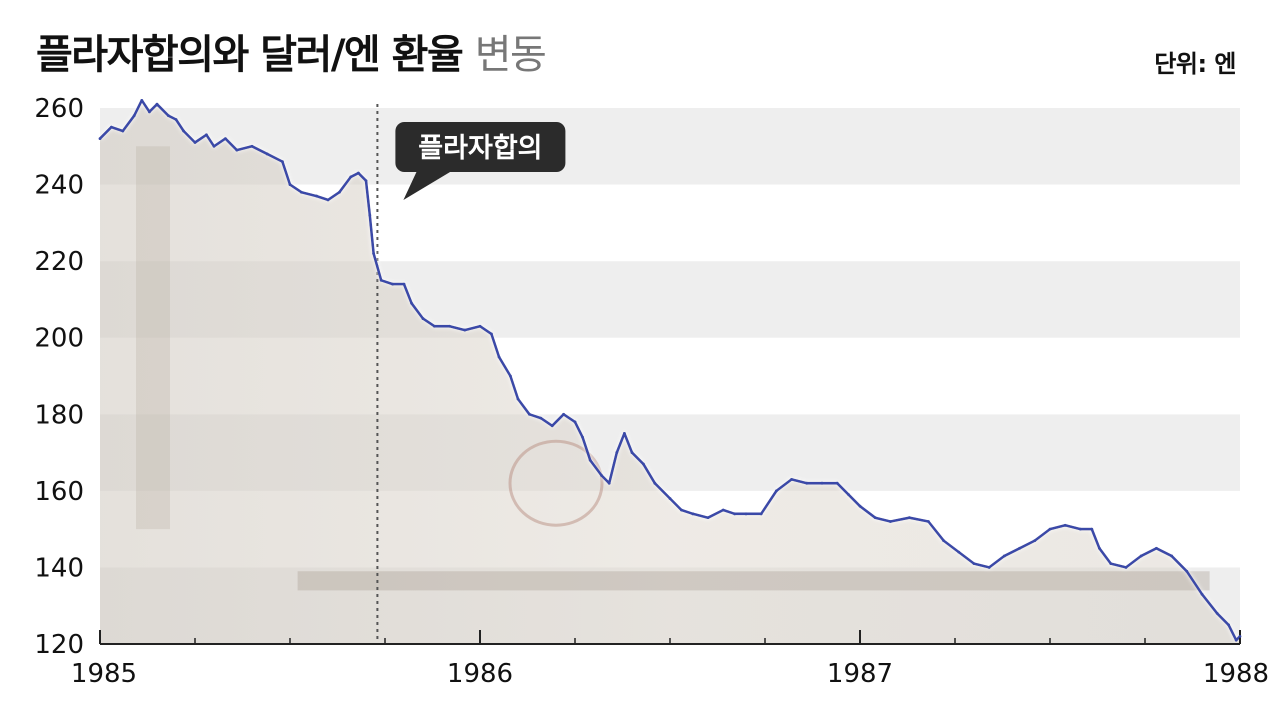 This screenshot has width=1280, height=705. I want to click on banknote-strip, so click(753, 581).